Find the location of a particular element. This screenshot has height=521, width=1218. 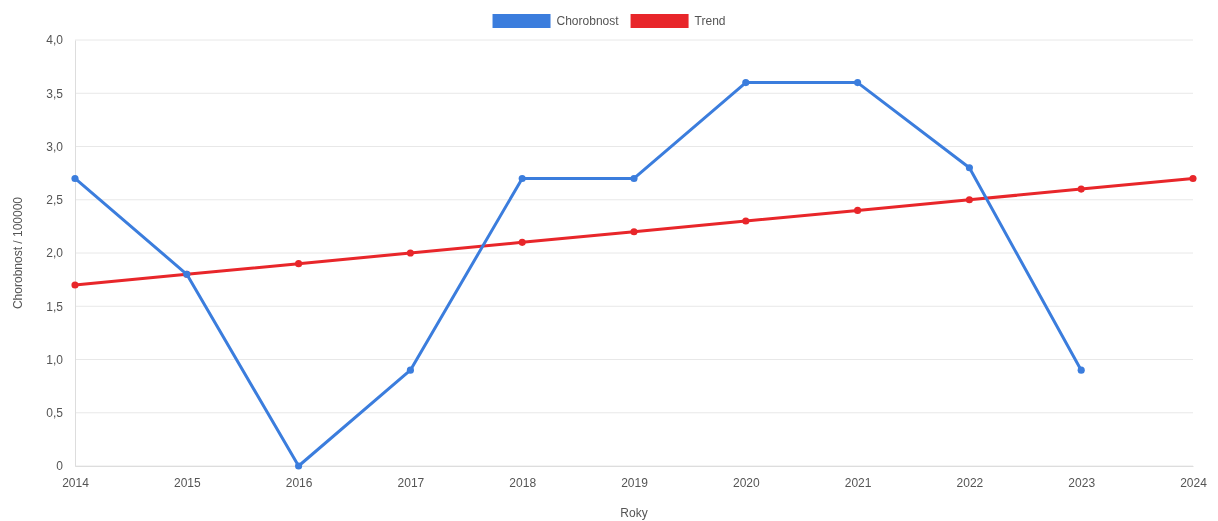

legend-label: Trend is located at coordinates (710, 21).